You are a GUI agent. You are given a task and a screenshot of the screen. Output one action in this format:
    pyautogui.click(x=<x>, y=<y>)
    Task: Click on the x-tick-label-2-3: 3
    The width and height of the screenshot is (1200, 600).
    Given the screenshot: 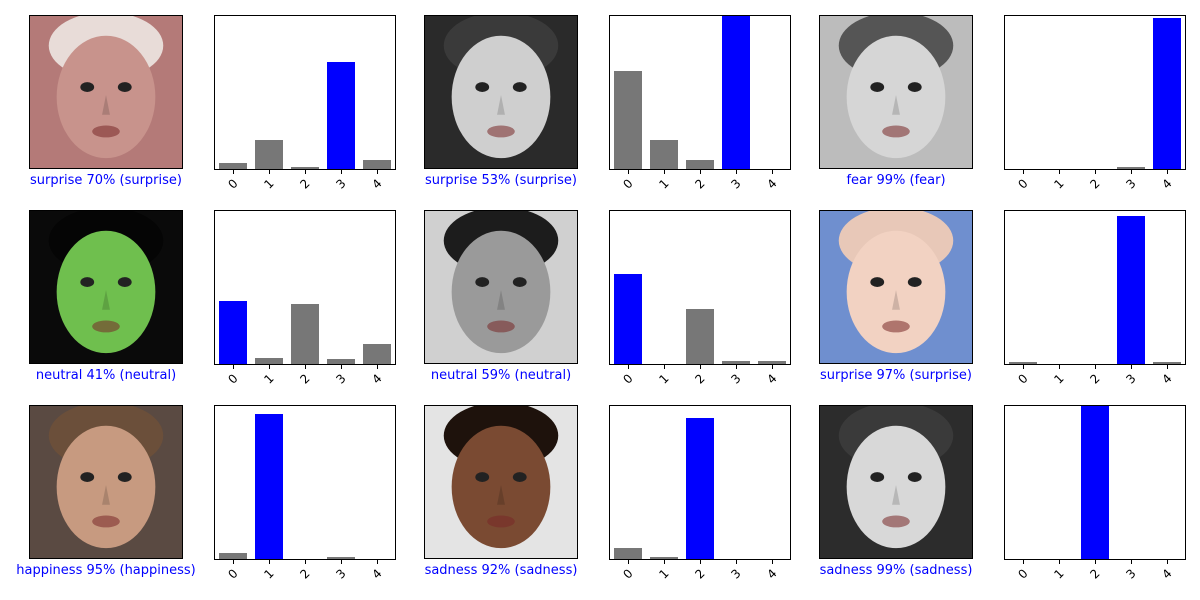 What is the action you would take?
    pyautogui.click(x=1131, y=184)
    